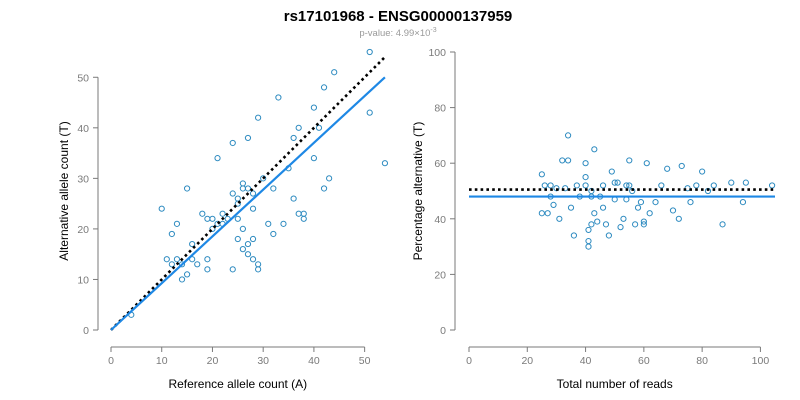 The height and width of the screenshot is (400, 800). What do you see at coordinates (86, 331) in the screenshot?
I see `y-tick-label: 0` at bounding box center [86, 331].